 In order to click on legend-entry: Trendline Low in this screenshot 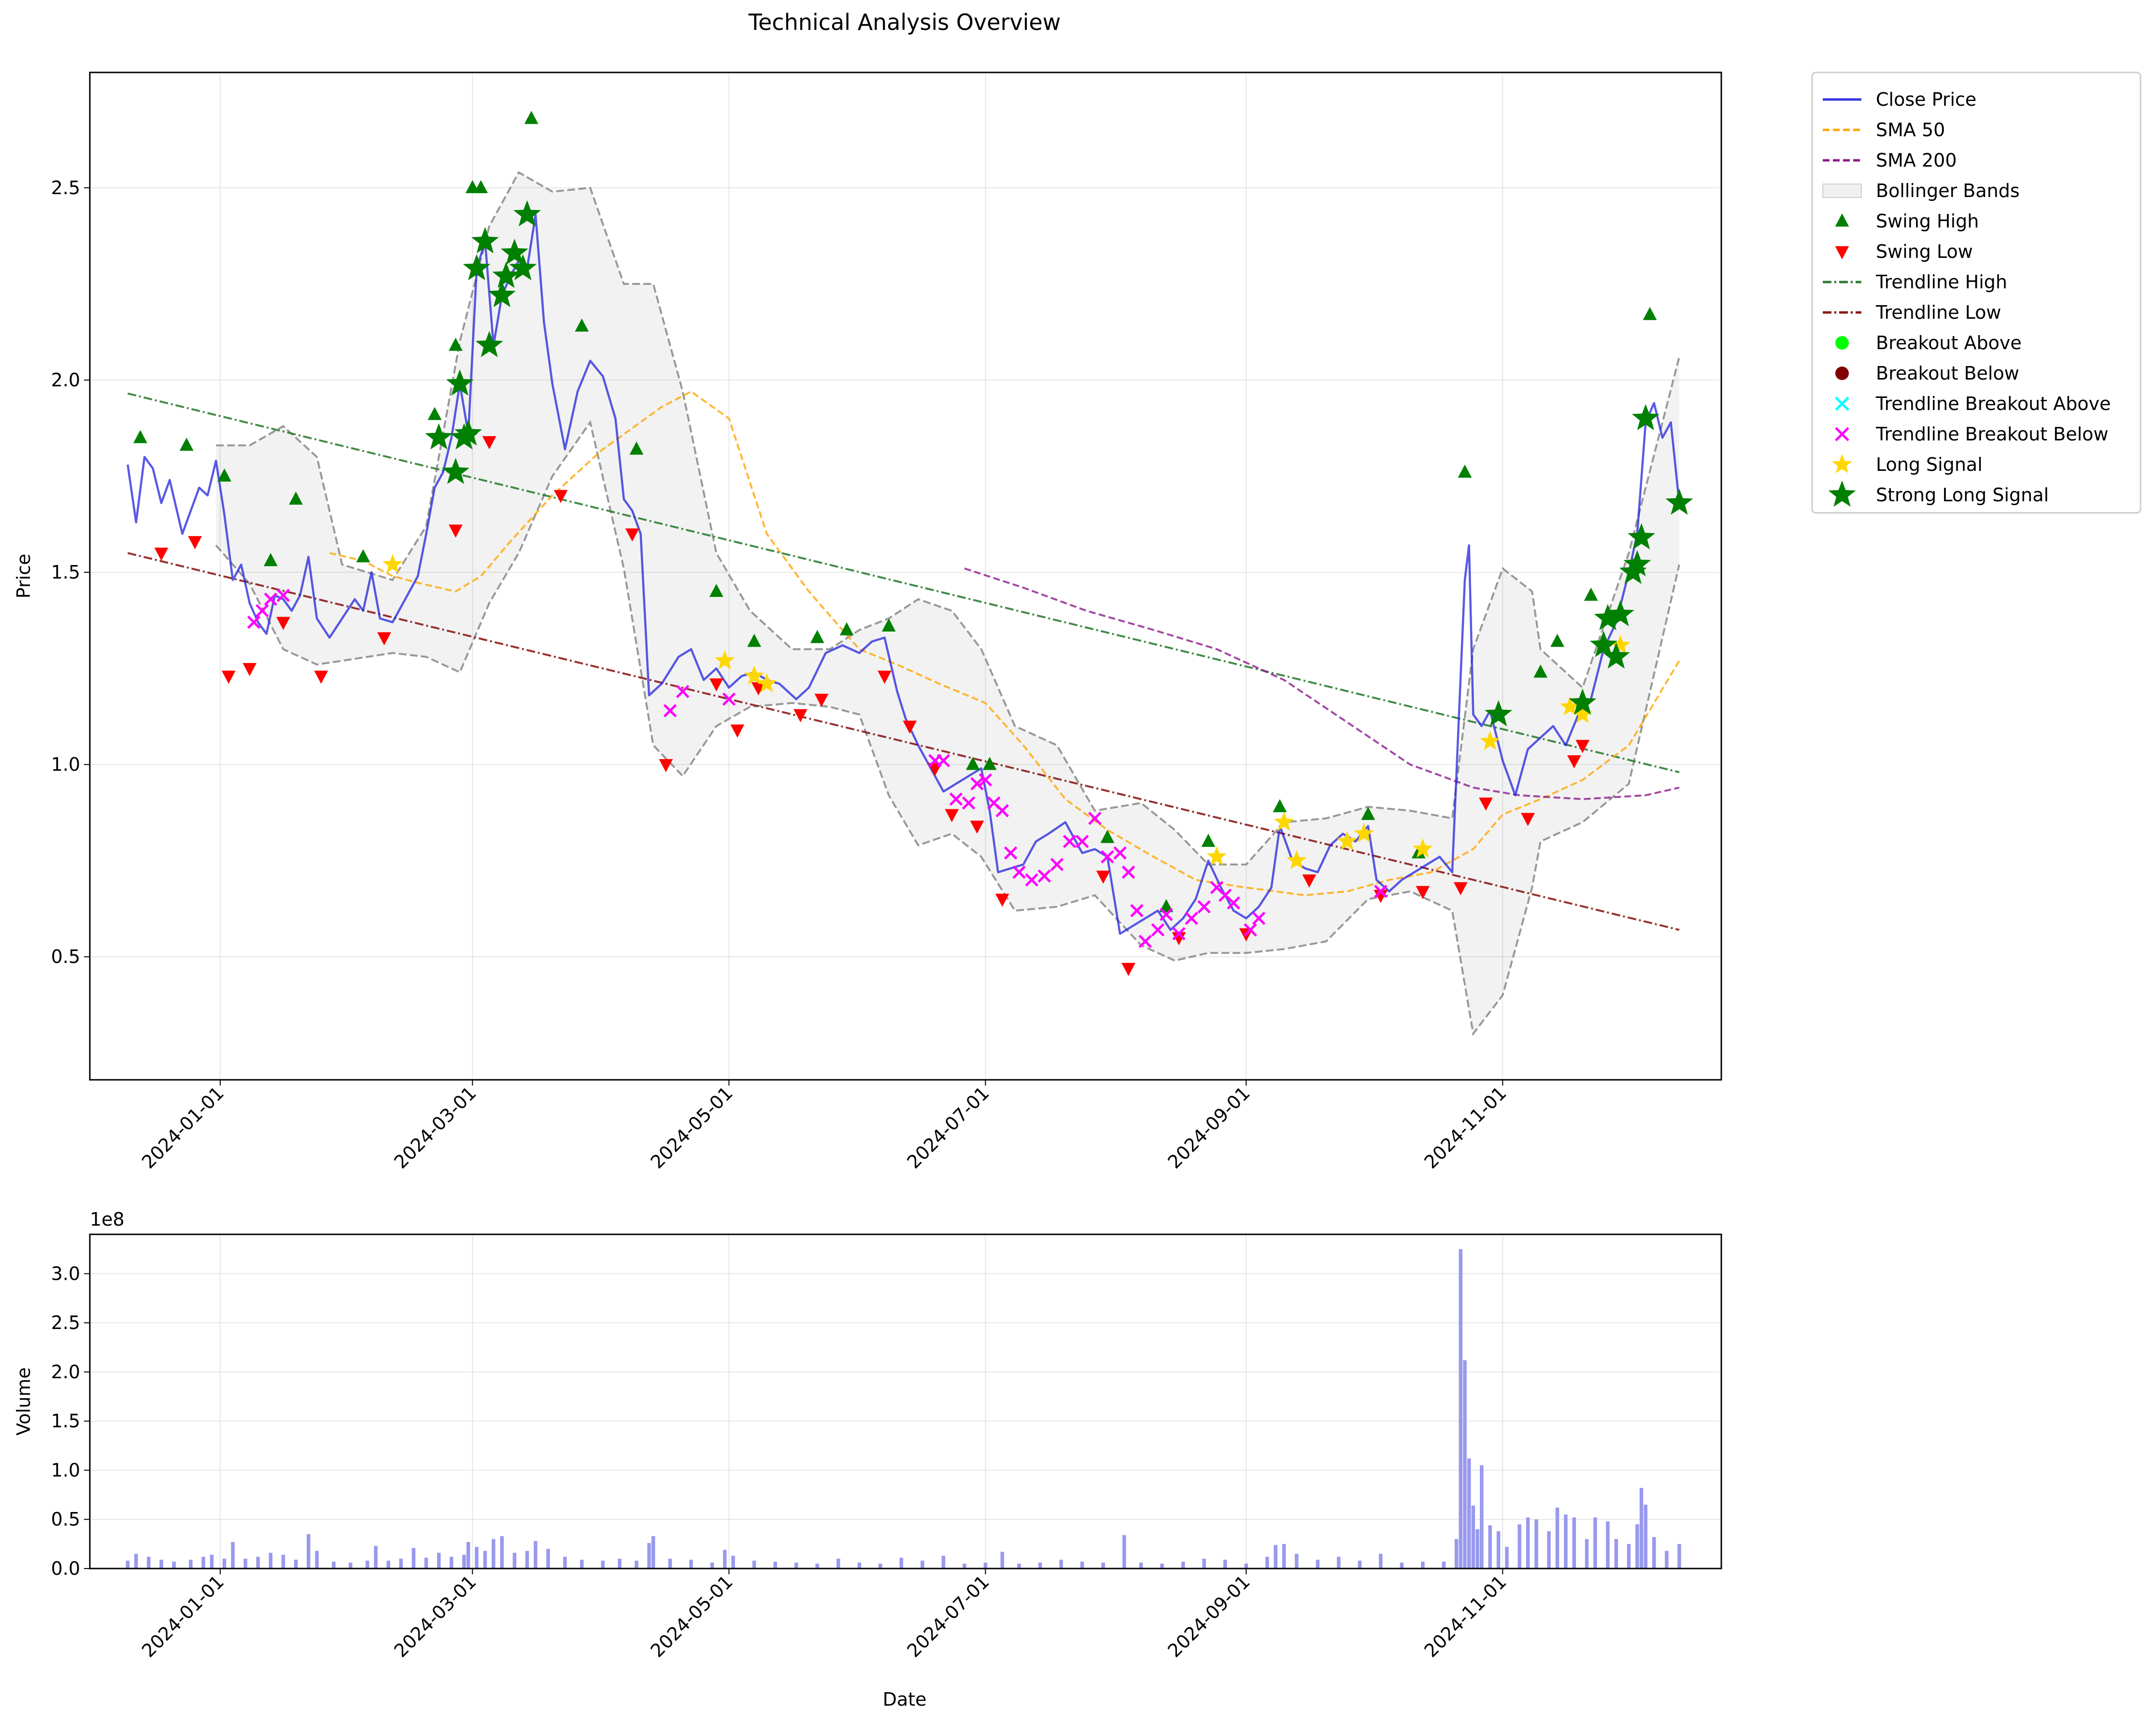, I will do `click(1912, 312)`.